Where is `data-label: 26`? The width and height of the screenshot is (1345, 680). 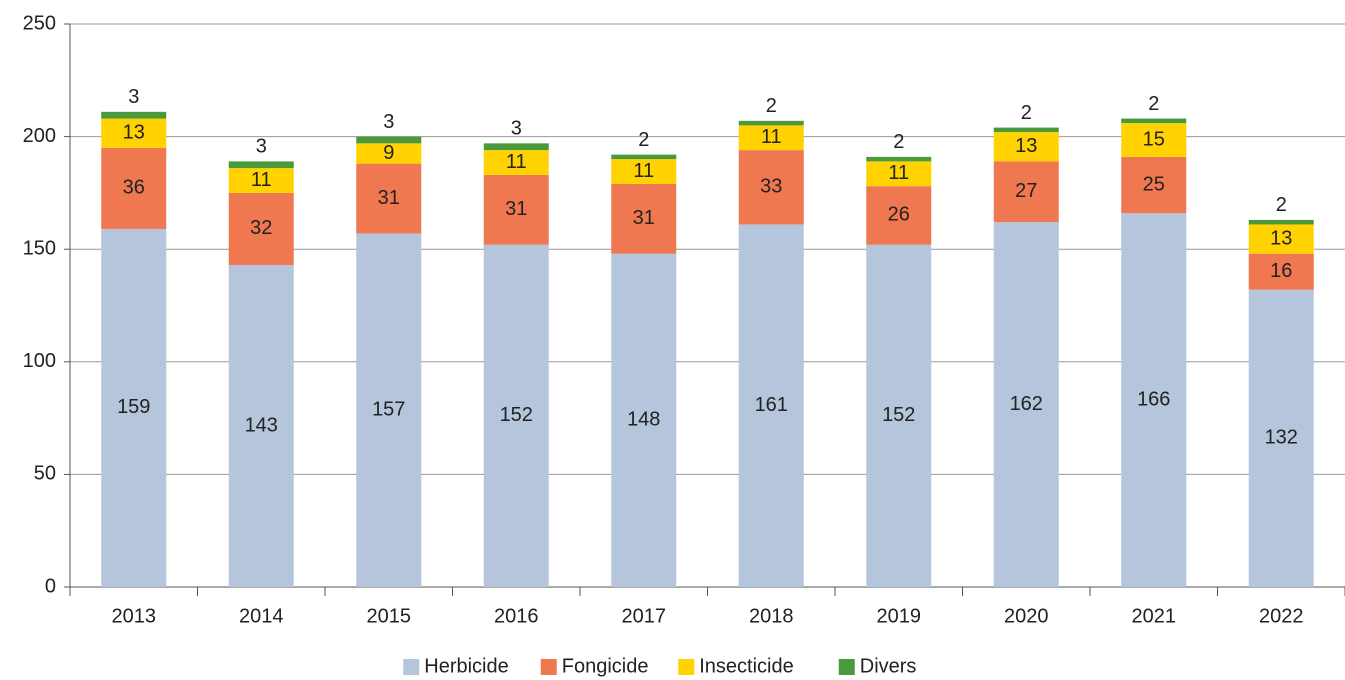
data-label: 26 is located at coordinates (899, 215).